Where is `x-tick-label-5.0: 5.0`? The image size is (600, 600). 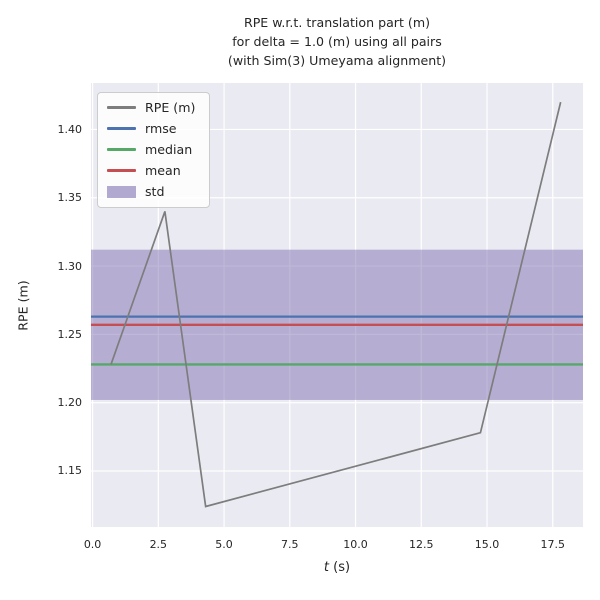
x-tick-label-5.0: 5.0 is located at coordinates (224, 544).